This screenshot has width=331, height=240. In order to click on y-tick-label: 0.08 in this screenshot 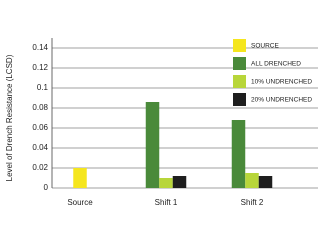, I will do `click(40, 107)`.